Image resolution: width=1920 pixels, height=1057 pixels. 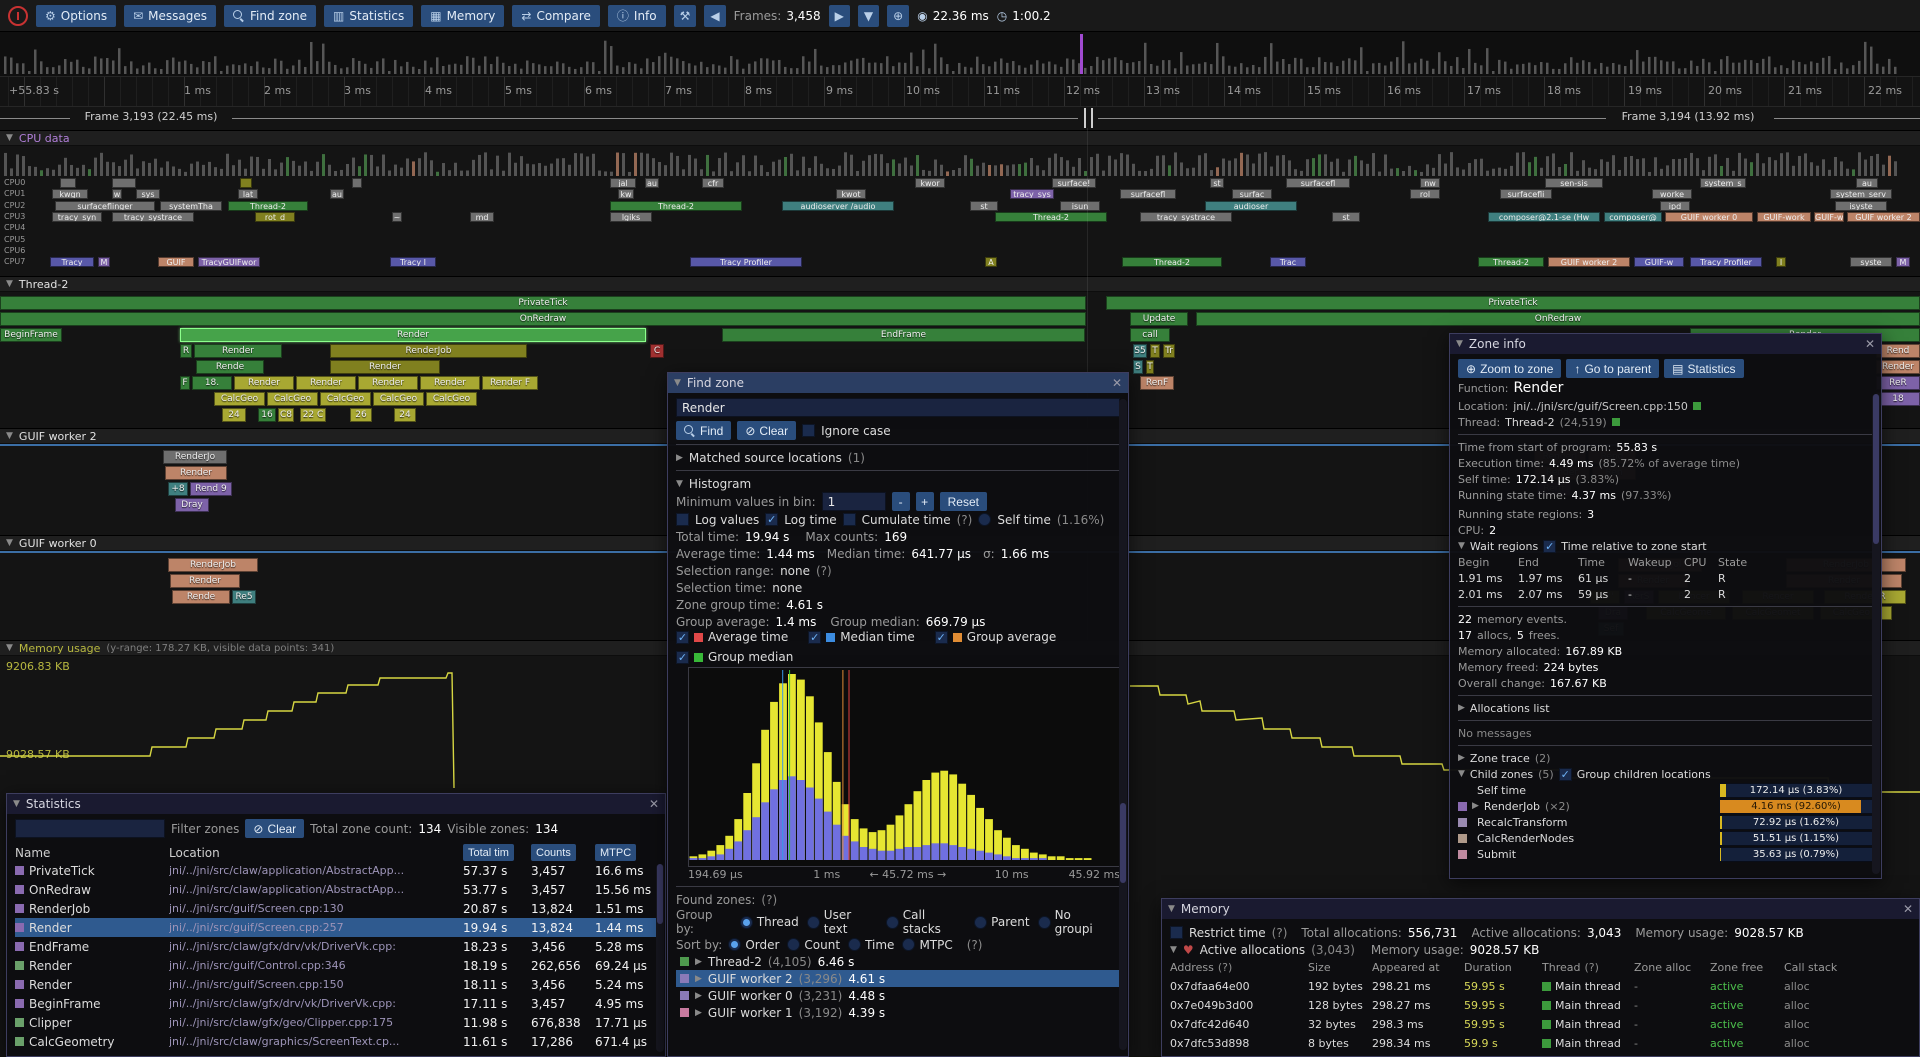 What do you see at coordinates (275, 217) in the screenshot?
I see `cpu-segment: rot_d` at bounding box center [275, 217].